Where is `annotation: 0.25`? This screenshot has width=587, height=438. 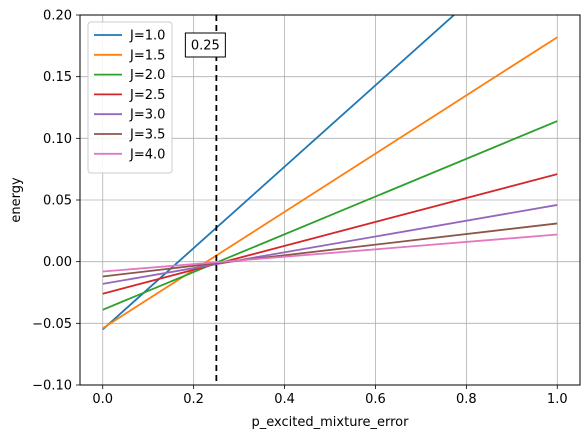 annotation: 0.25 is located at coordinates (205, 200).